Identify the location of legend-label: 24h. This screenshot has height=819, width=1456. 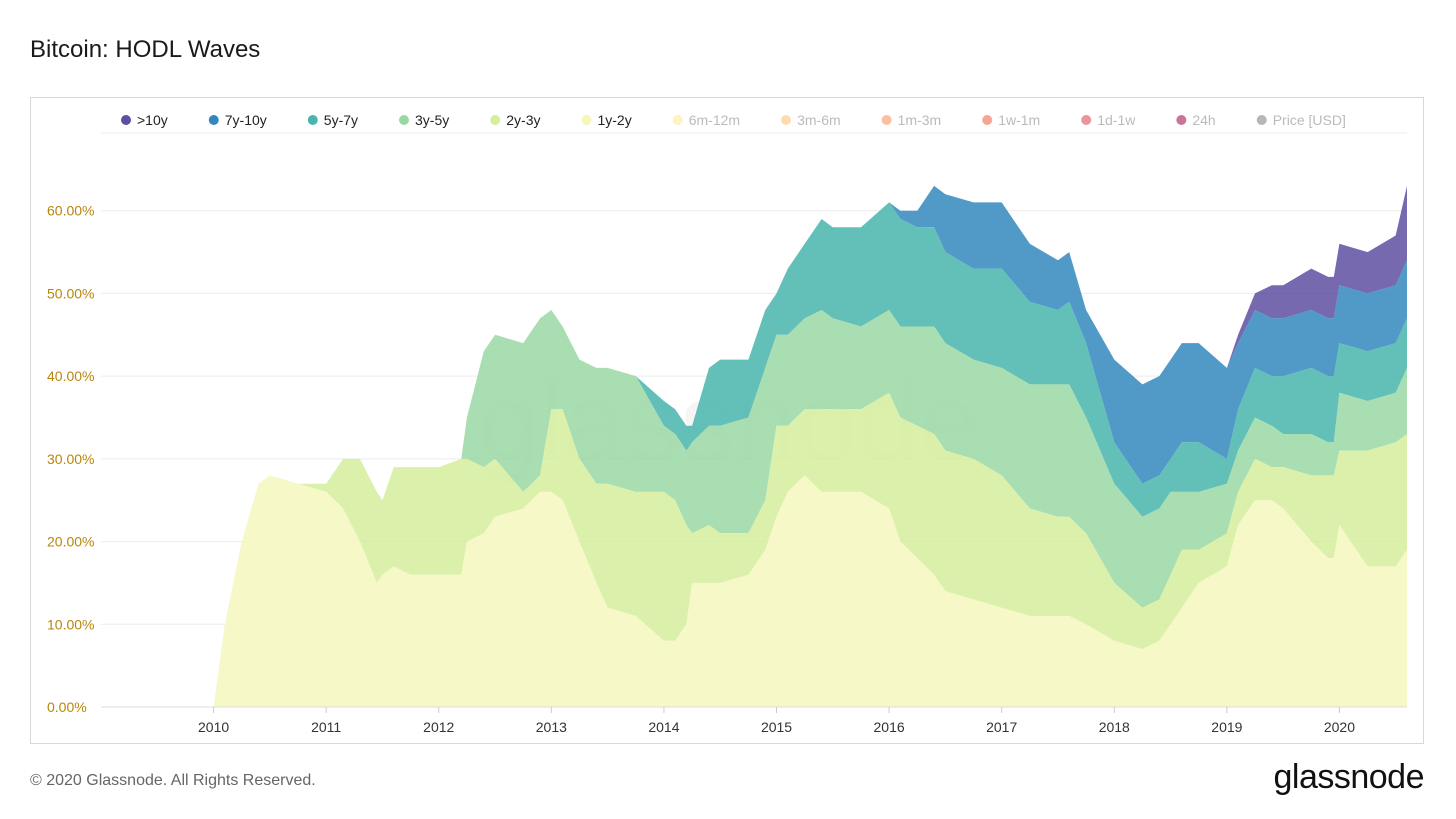
(1203, 120).